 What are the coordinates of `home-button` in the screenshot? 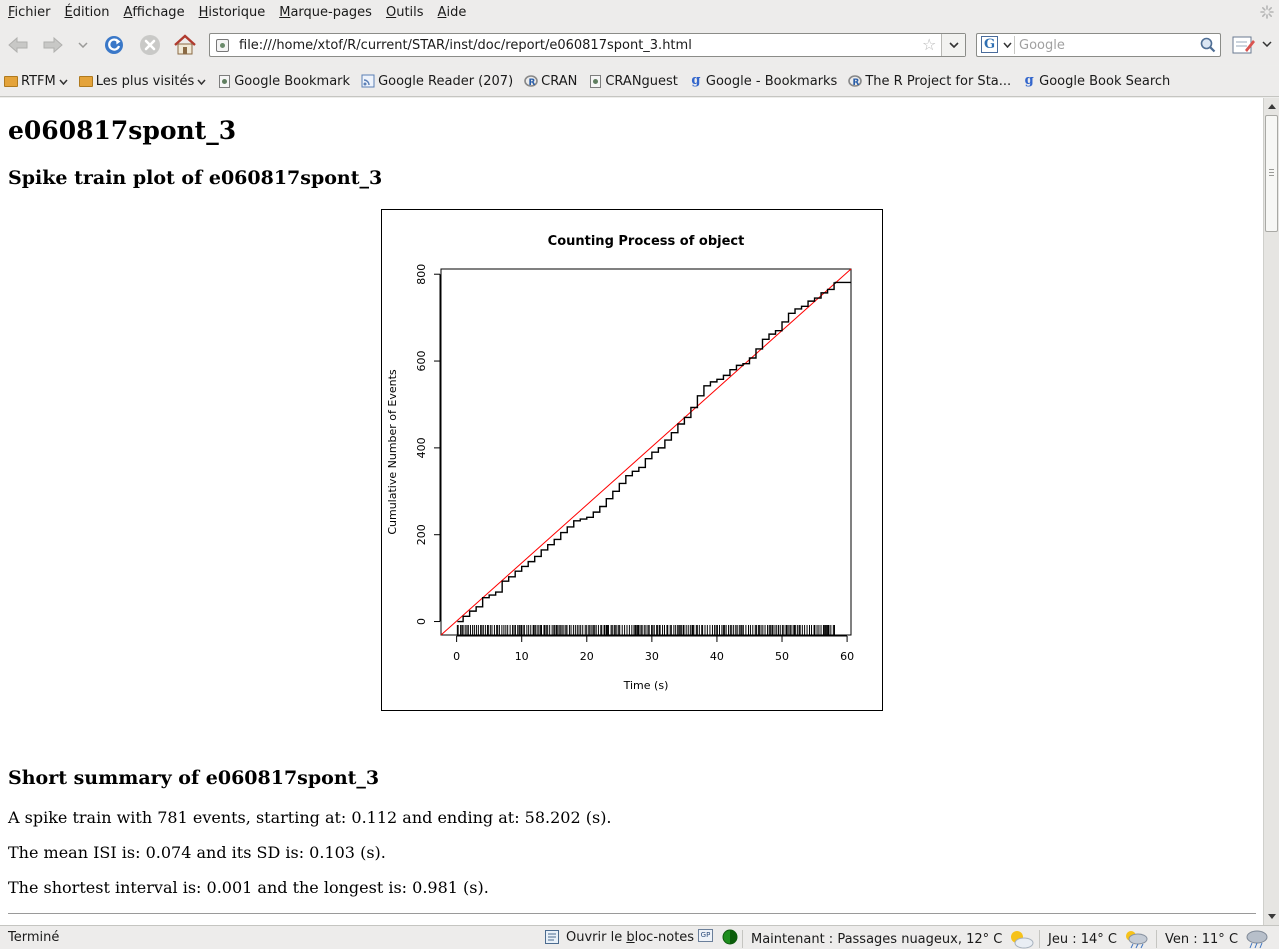 It's located at (185, 45).